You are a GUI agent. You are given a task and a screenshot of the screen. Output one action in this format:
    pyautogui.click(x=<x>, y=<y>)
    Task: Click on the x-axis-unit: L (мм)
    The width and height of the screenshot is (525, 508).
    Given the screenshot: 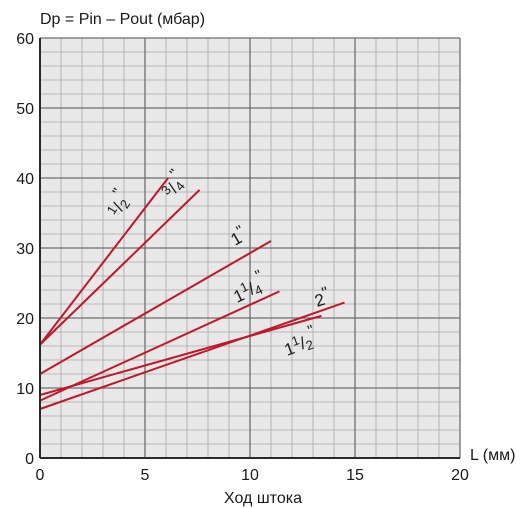 What is the action you would take?
    pyautogui.click(x=492, y=455)
    